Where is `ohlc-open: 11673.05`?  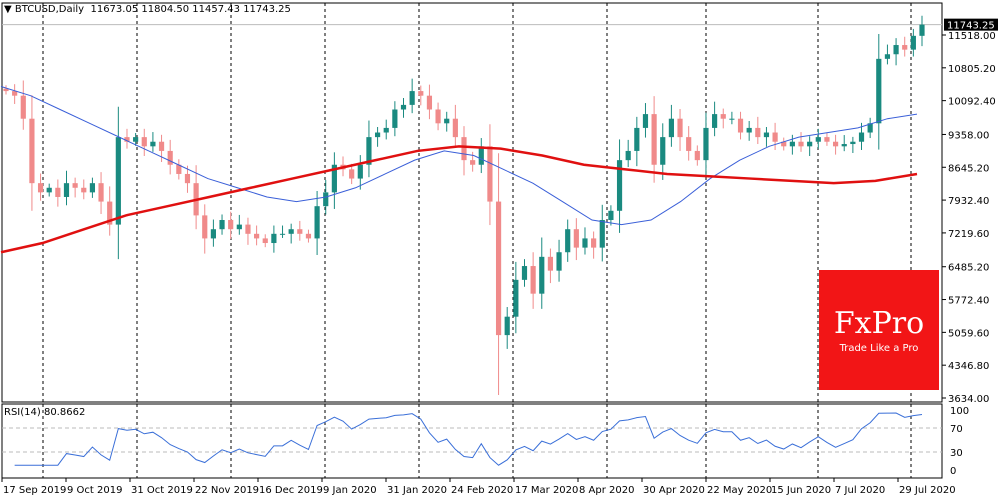 ohlc-open: 11673.05 is located at coordinates (114, 9).